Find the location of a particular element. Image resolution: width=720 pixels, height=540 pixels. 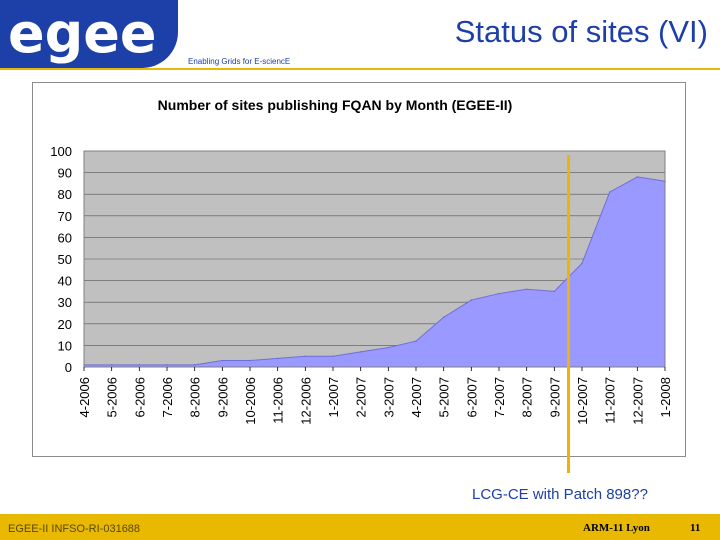

footer-project-id: EGEE-II INFSO-RI-031688 is located at coordinates (74, 529).